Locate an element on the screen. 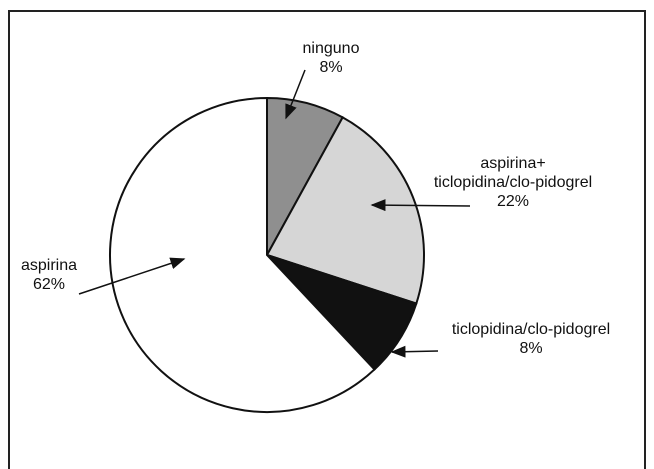 The width and height of the screenshot is (654, 469). slice-label-3-line-1: 62% is located at coordinates (49, 284).